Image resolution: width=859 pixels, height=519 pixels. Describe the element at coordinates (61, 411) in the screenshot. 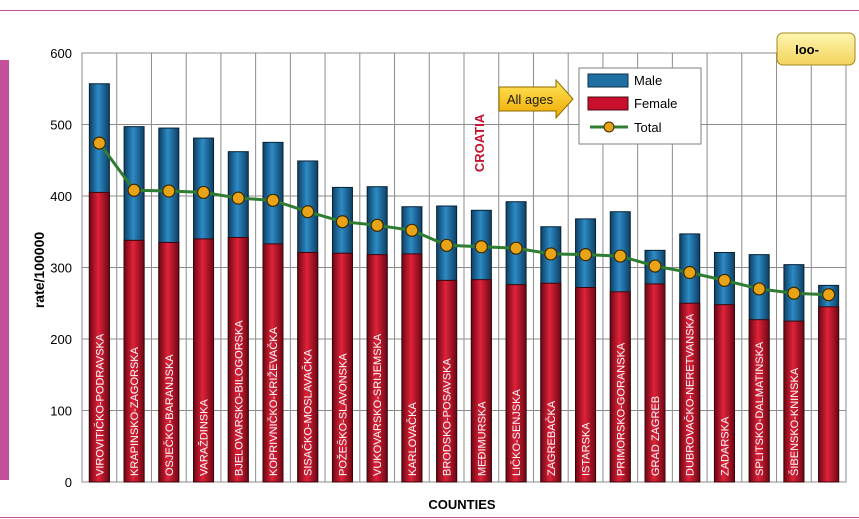

I see `y-tick-label: 100` at that location.